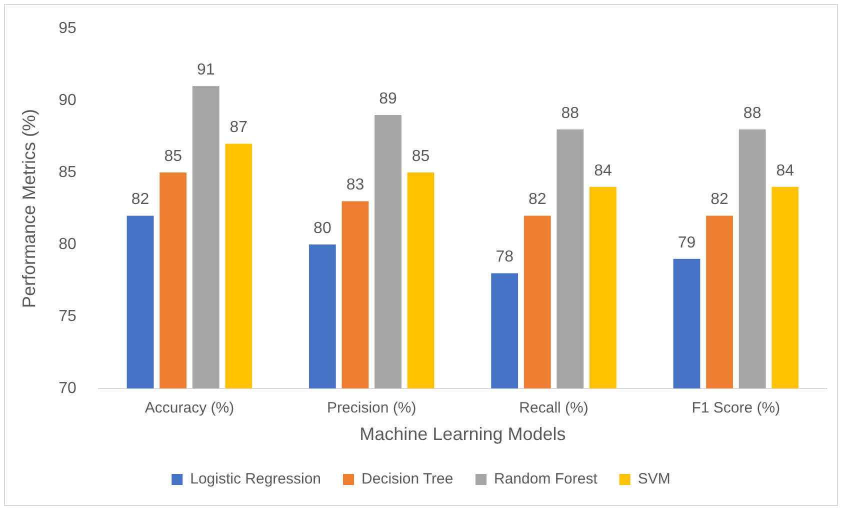 This screenshot has width=842, height=511. I want to click on x-tick-label: Recall (%), so click(553, 408).